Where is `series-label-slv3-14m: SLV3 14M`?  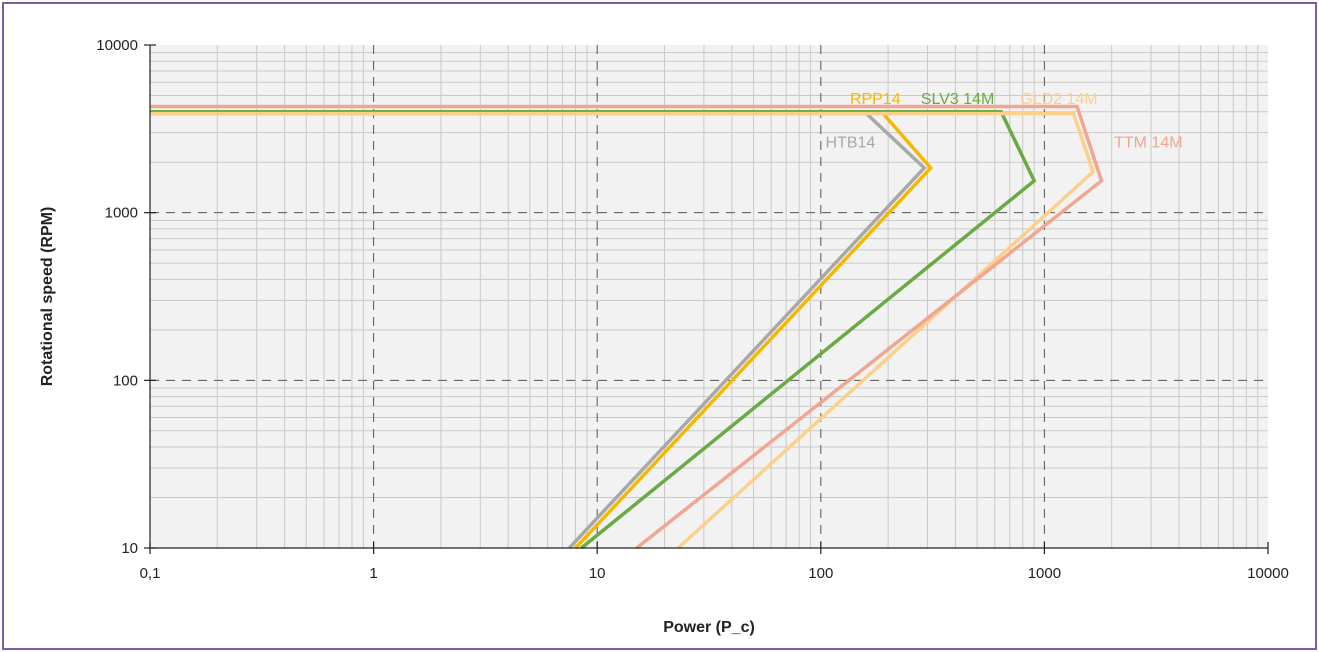
series-label-slv3-14m: SLV3 14M is located at coordinates (958, 99).